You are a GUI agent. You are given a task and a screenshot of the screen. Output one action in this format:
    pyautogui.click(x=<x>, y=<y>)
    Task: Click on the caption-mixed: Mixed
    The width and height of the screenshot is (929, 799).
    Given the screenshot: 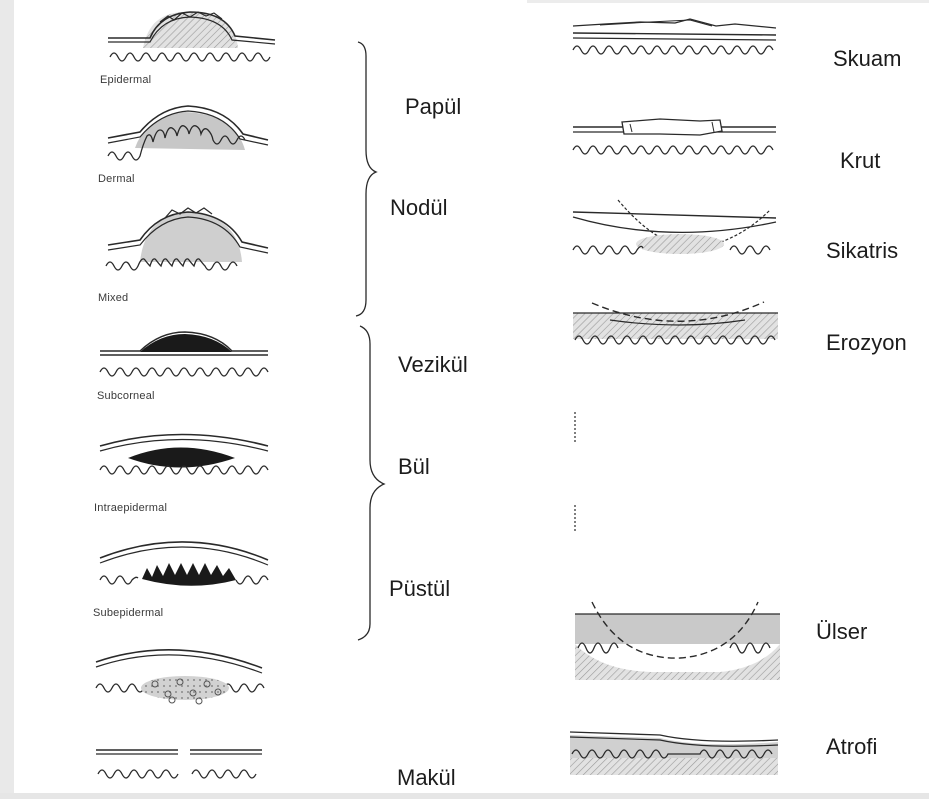 What is the action you would take?
    pyautogui.click(x=113, y=298)
    